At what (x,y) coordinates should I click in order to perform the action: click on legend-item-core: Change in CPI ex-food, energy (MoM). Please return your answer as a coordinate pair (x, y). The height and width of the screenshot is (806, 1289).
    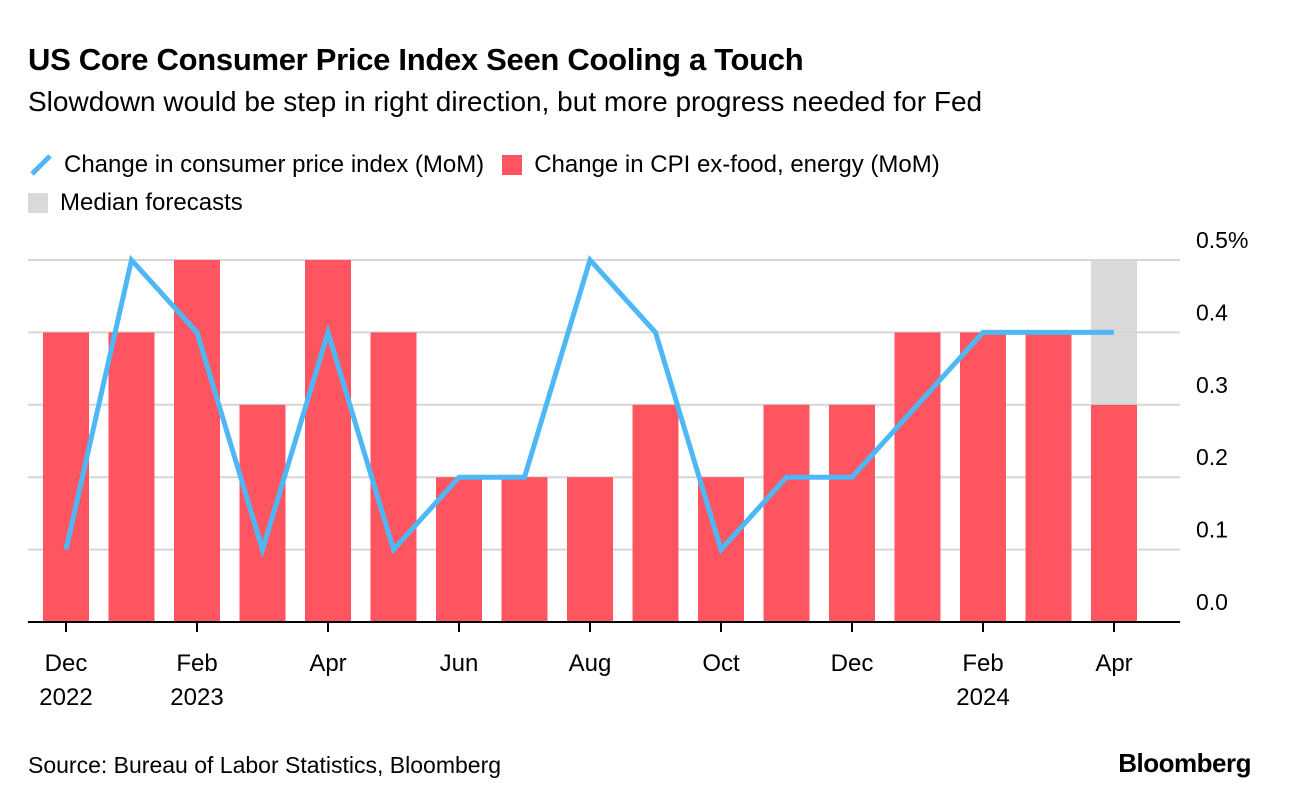
    Looking at the image, I should click on (721, 165).